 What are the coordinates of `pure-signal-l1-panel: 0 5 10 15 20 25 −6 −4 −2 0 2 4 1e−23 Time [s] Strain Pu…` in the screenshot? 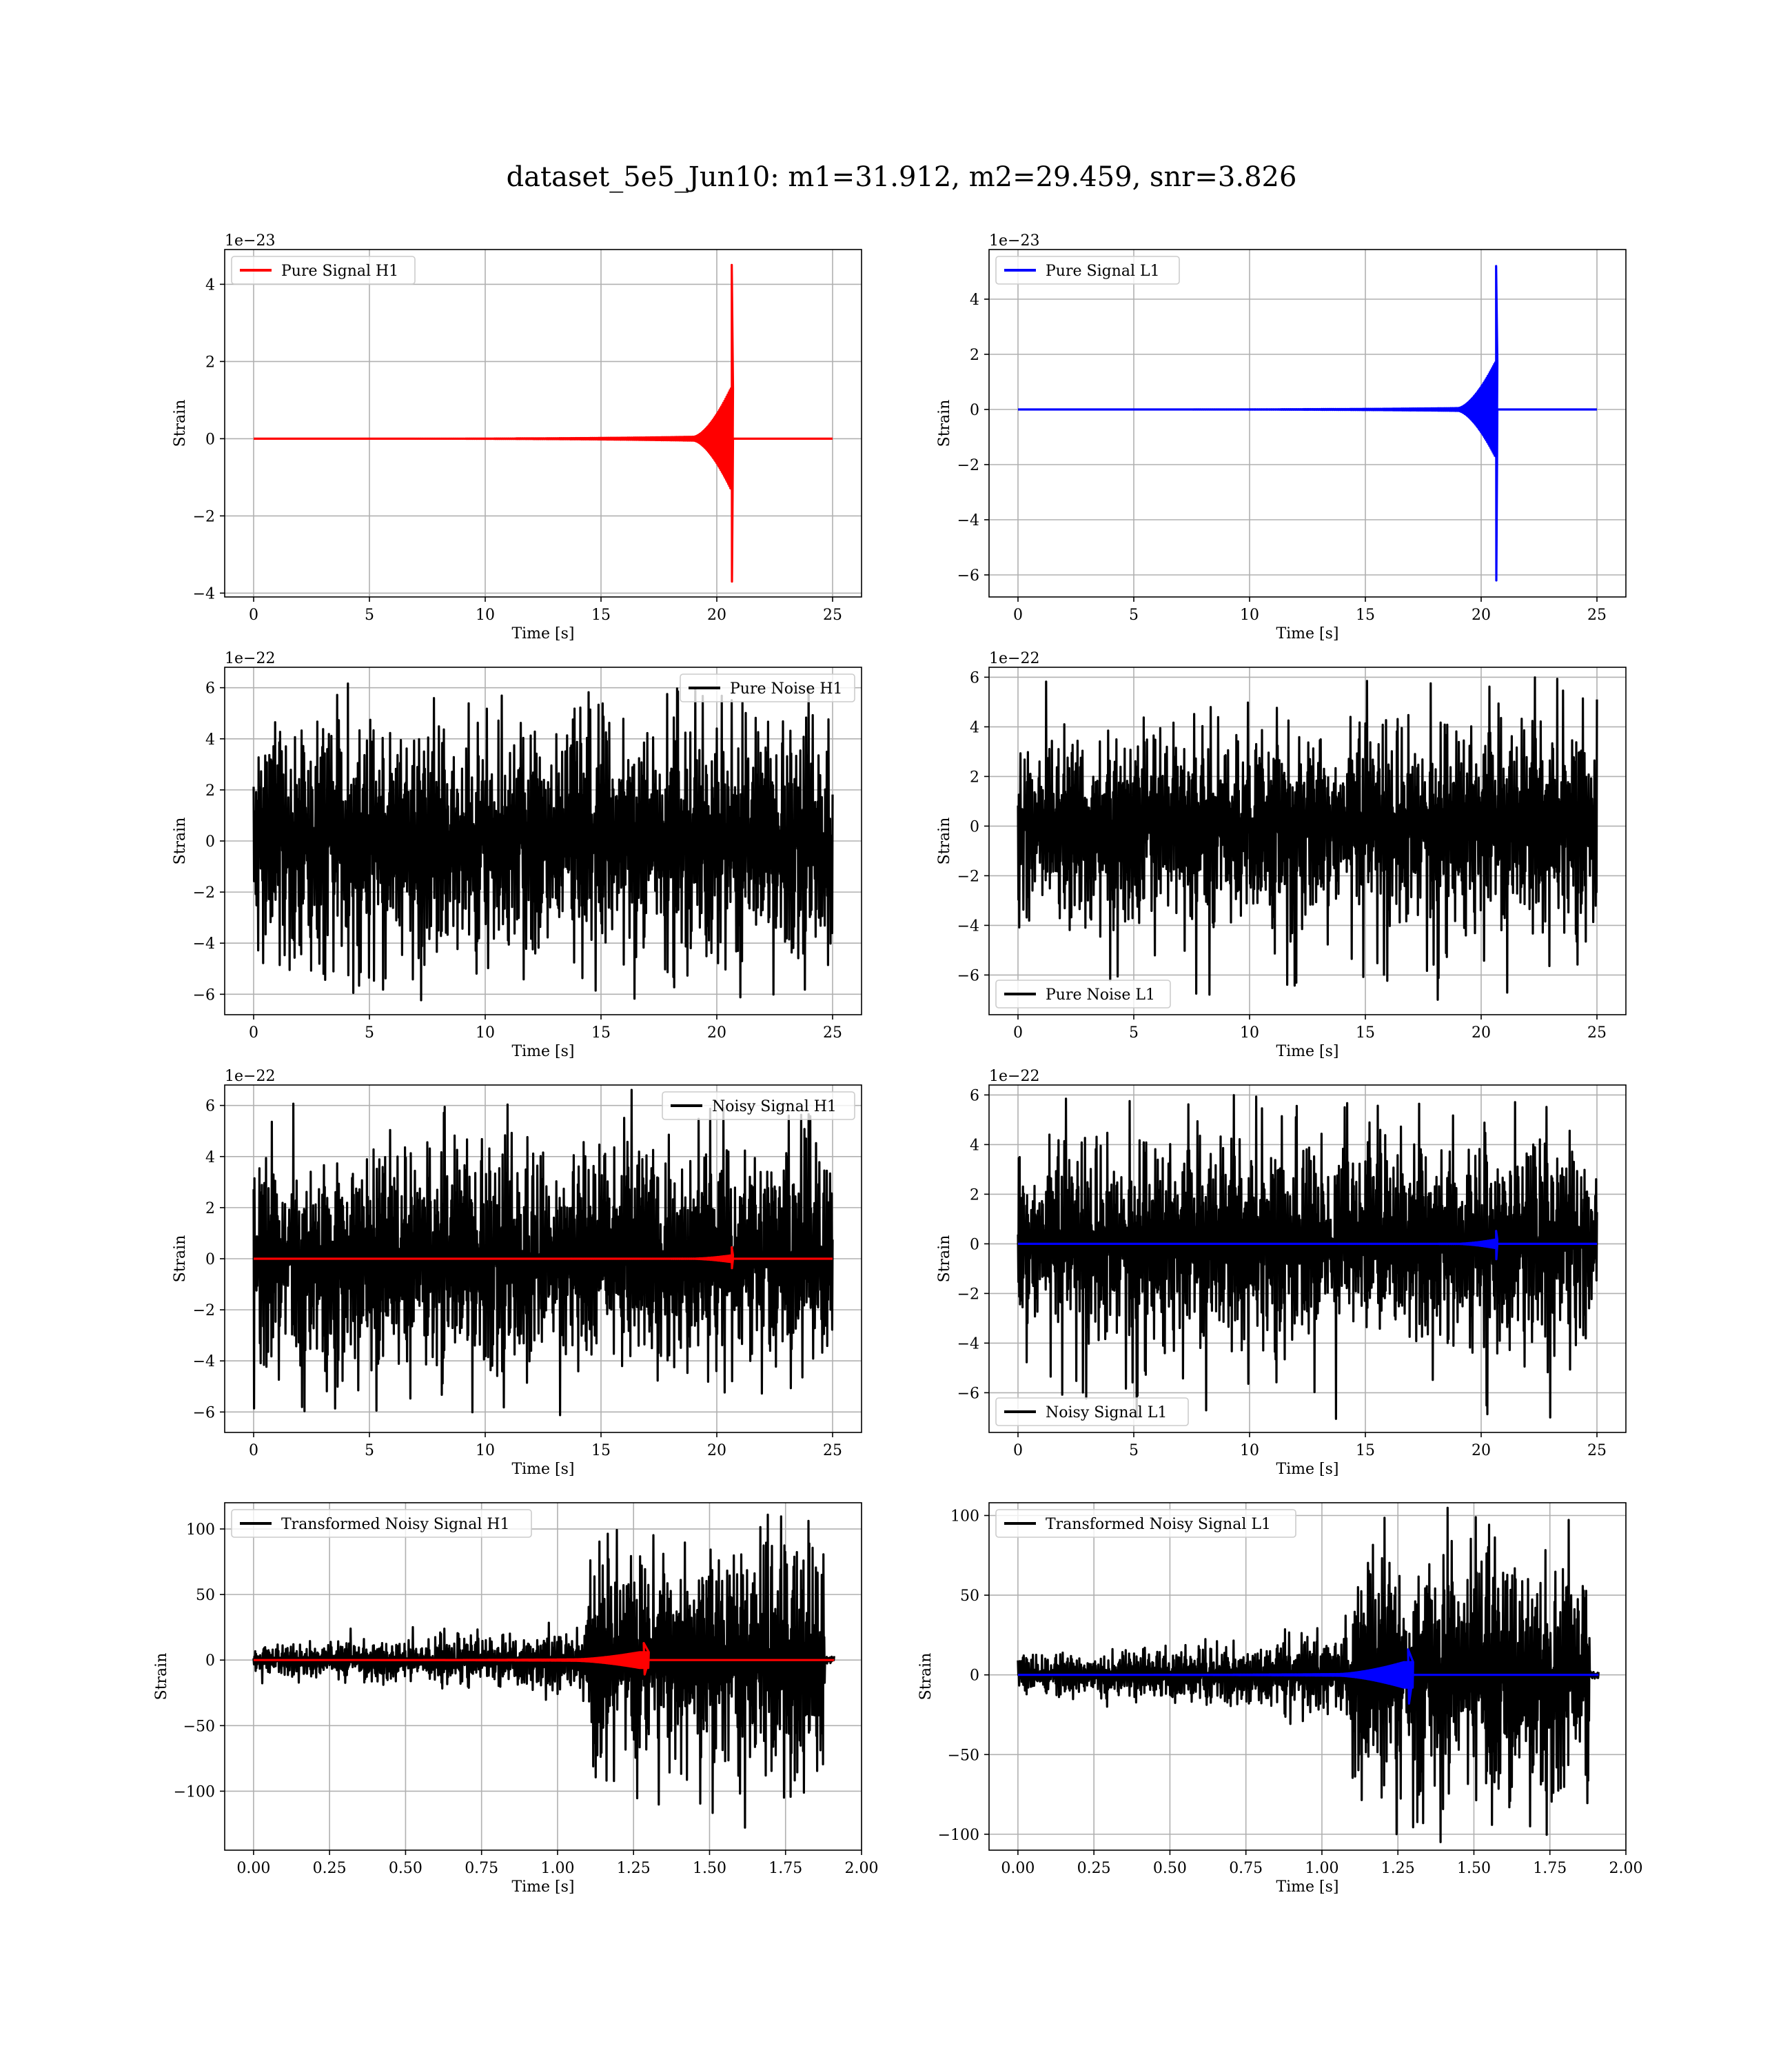 It's located at (1281, 437).